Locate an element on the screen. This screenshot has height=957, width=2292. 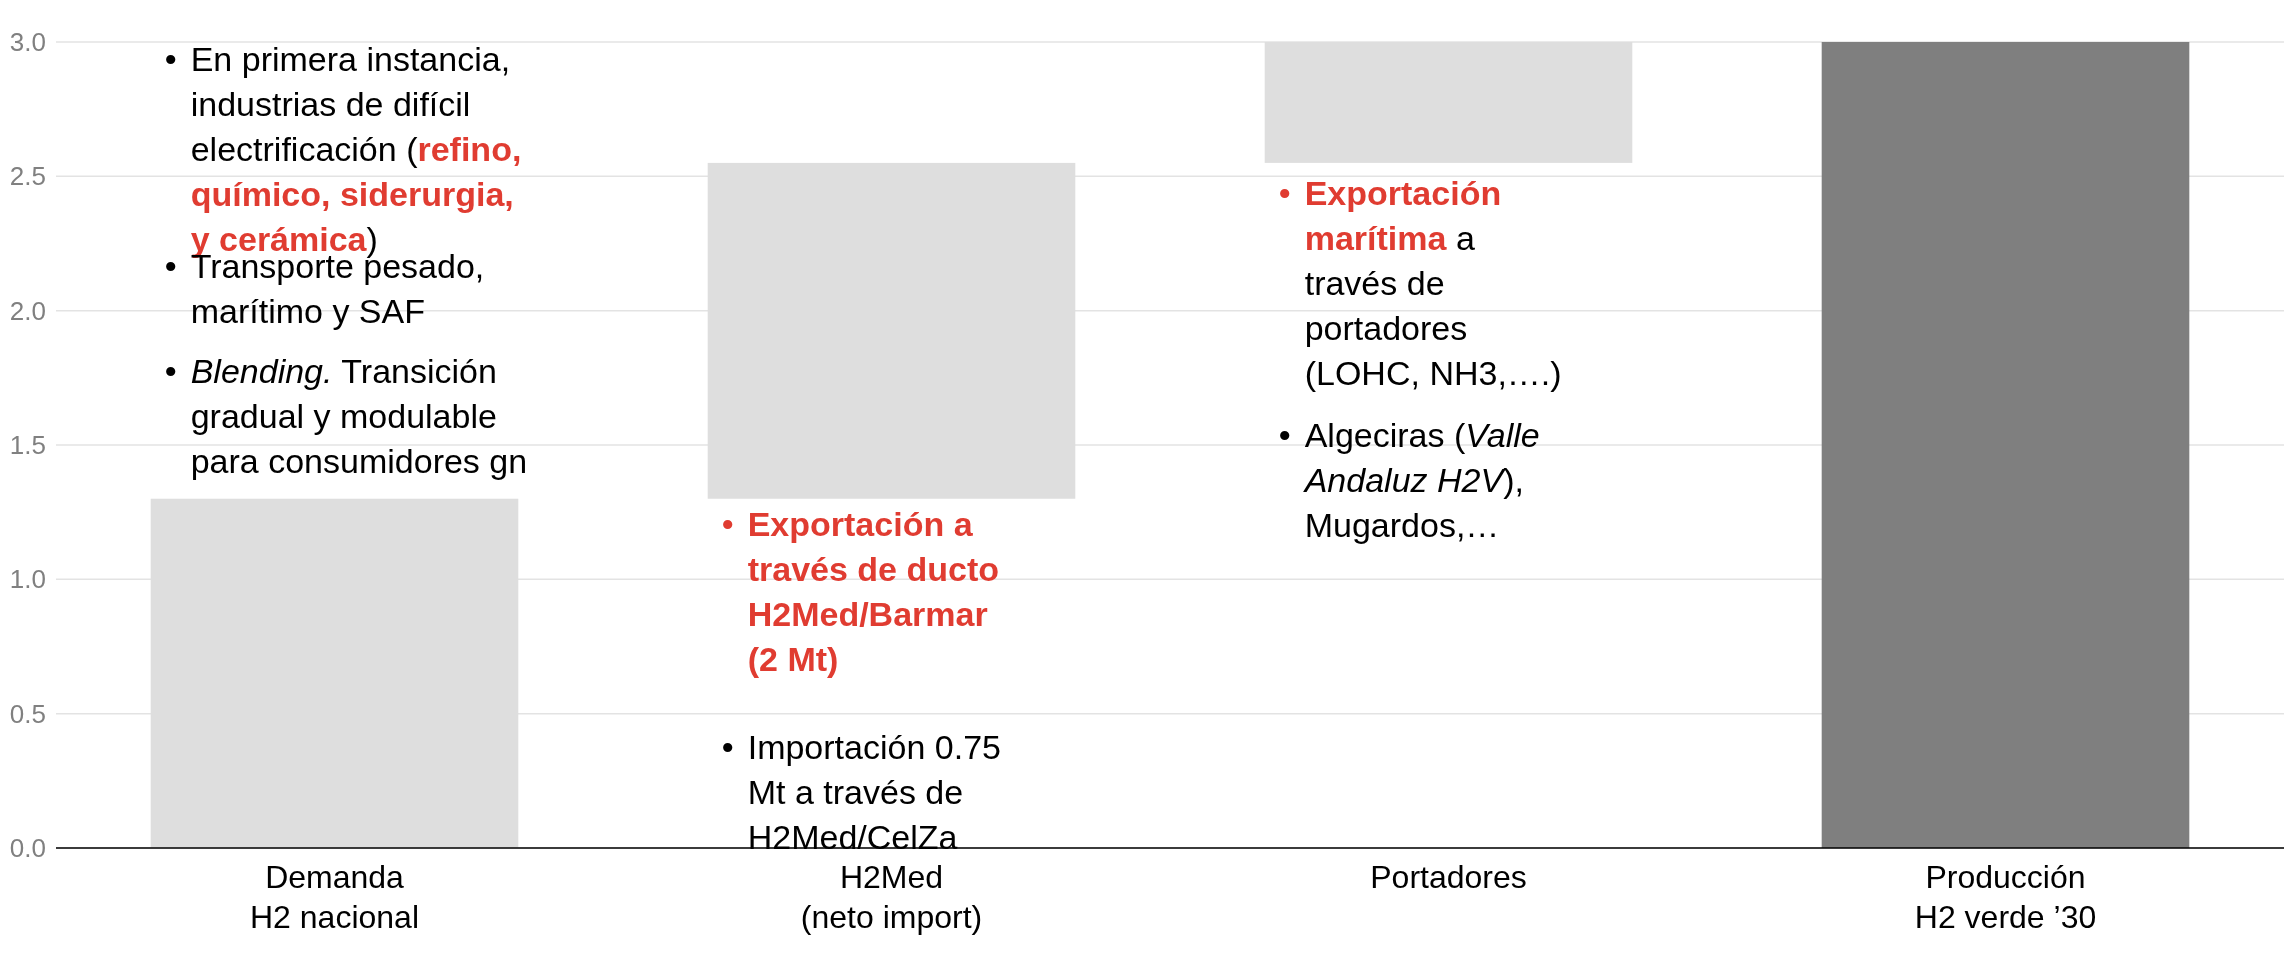
x-tick-label: Portadores is located at coordinates (1448, 877).